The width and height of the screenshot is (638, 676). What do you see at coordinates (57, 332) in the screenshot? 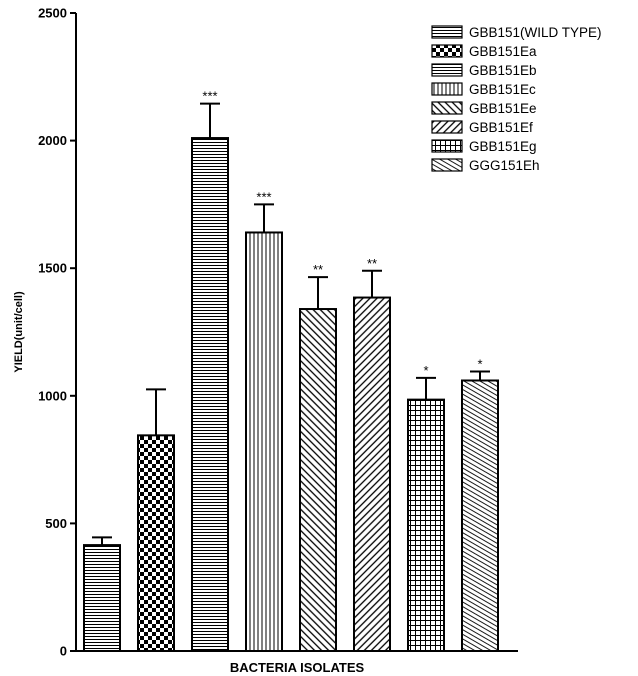
I see `y-ticks: 0 500 1000 1500 2000 2500` at bounding box center [57, 332].